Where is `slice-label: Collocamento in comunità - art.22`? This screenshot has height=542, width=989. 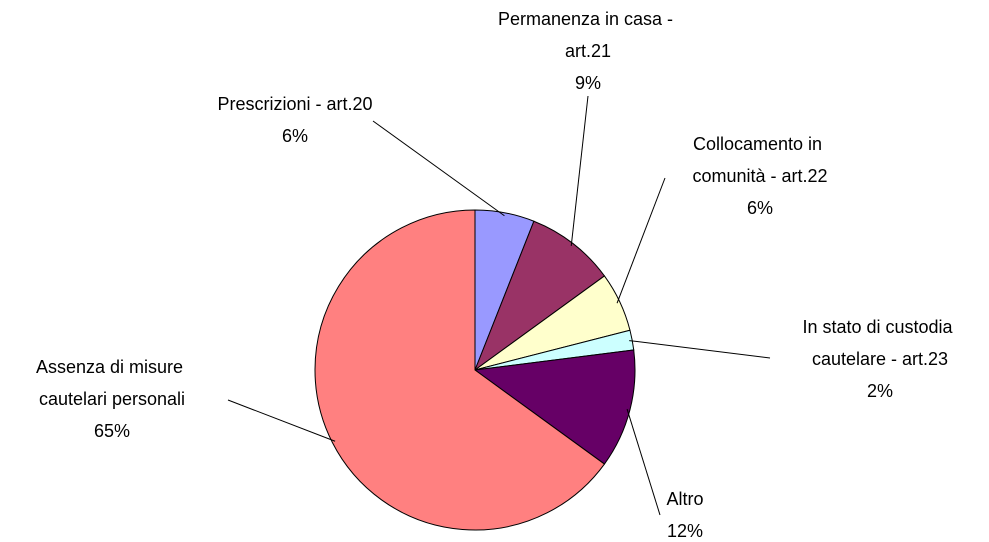
slice-label: Collocamento in comunità - art.22 is located at coordinates (759, 160).